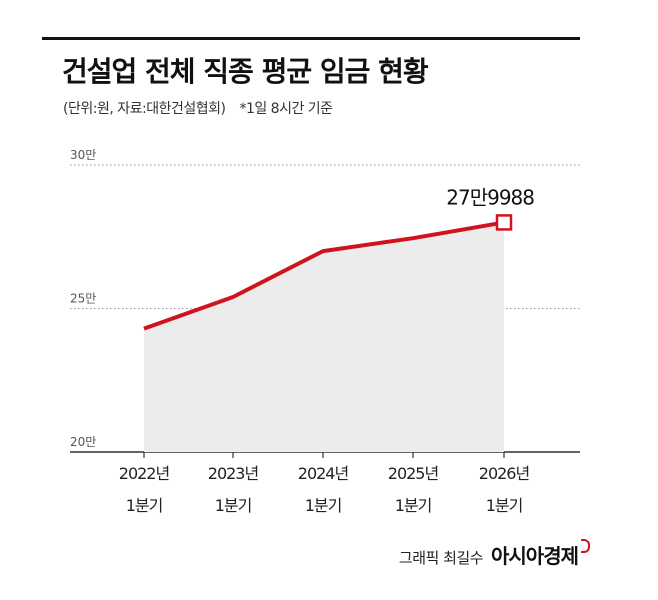 This screenshot has width=658, height=600. What do you see at coordinates (413, 473) in the screenshot?
I see `x-tick-label: 2025년` at bounding box center [413, 473].